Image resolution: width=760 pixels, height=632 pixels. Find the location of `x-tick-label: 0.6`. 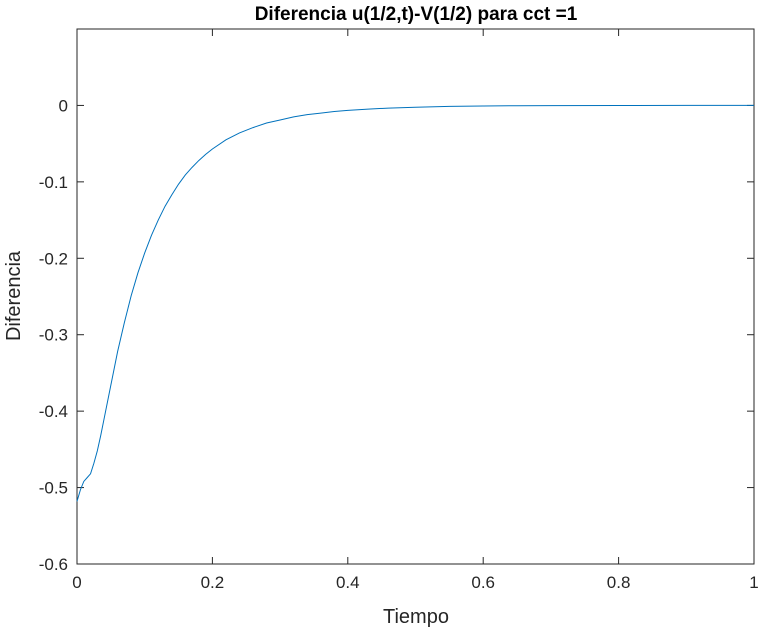

x-tick-label: 0.6 is located at coordinates (483, 582).